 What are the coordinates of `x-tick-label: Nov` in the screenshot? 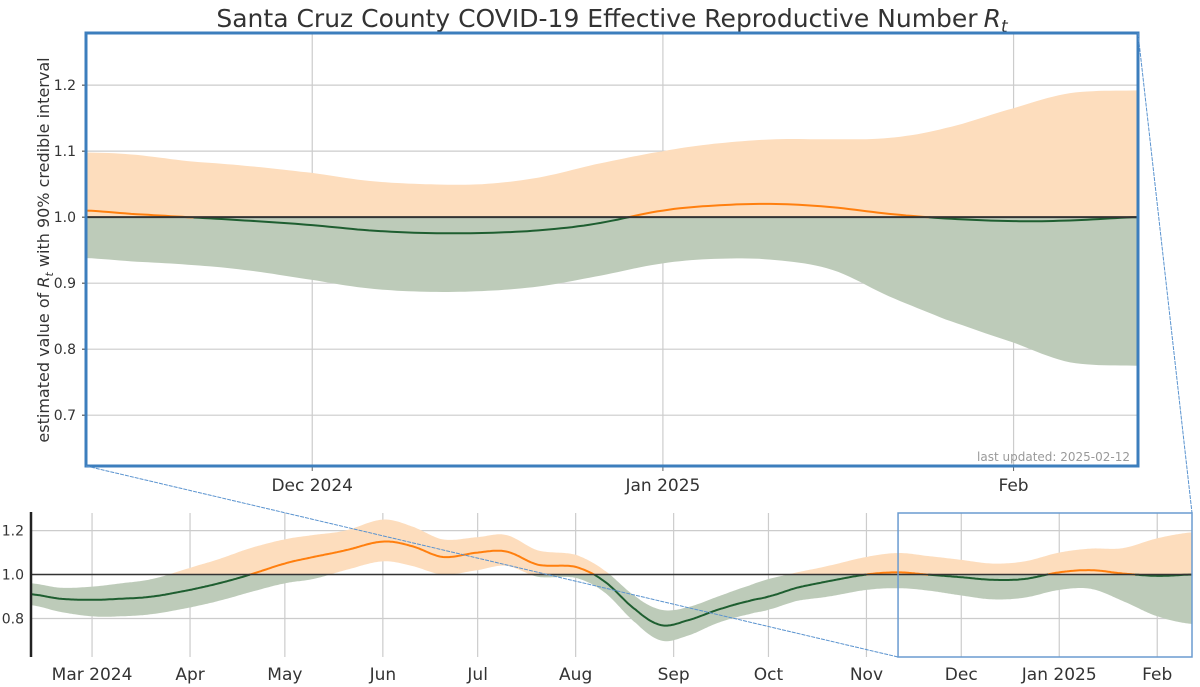 It's located at (866, 675).